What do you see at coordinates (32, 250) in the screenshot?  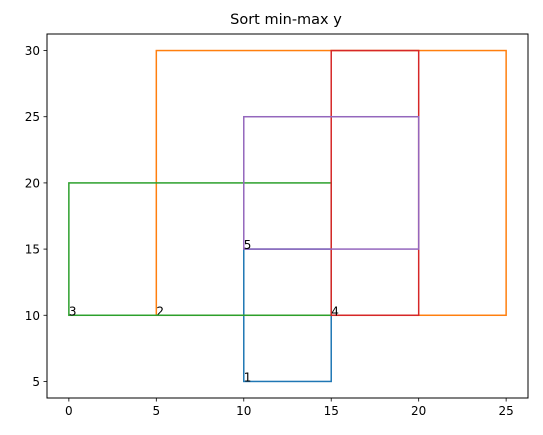 I see `y-tick-label: 15` at bounding box center [32, 250].